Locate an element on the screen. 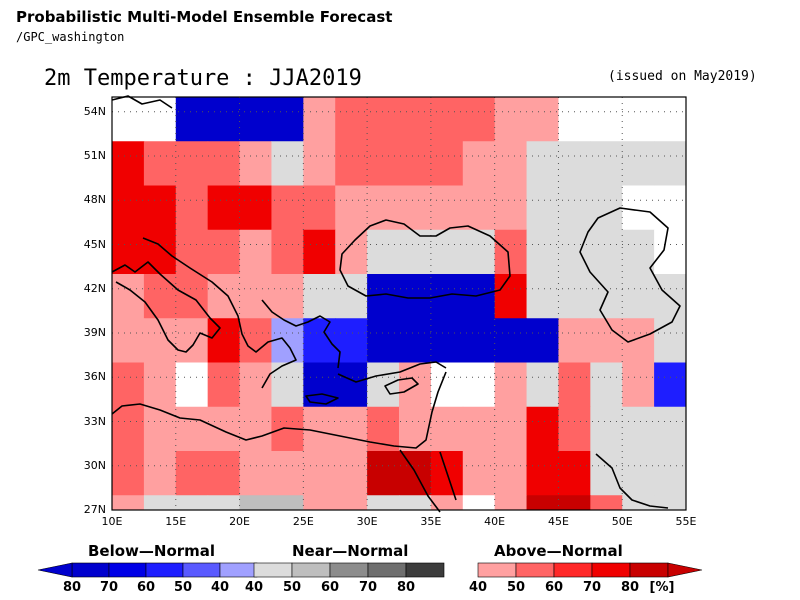 This screenshot has width=800, height=600. coastline-crete is located at coordinates (322, 399).